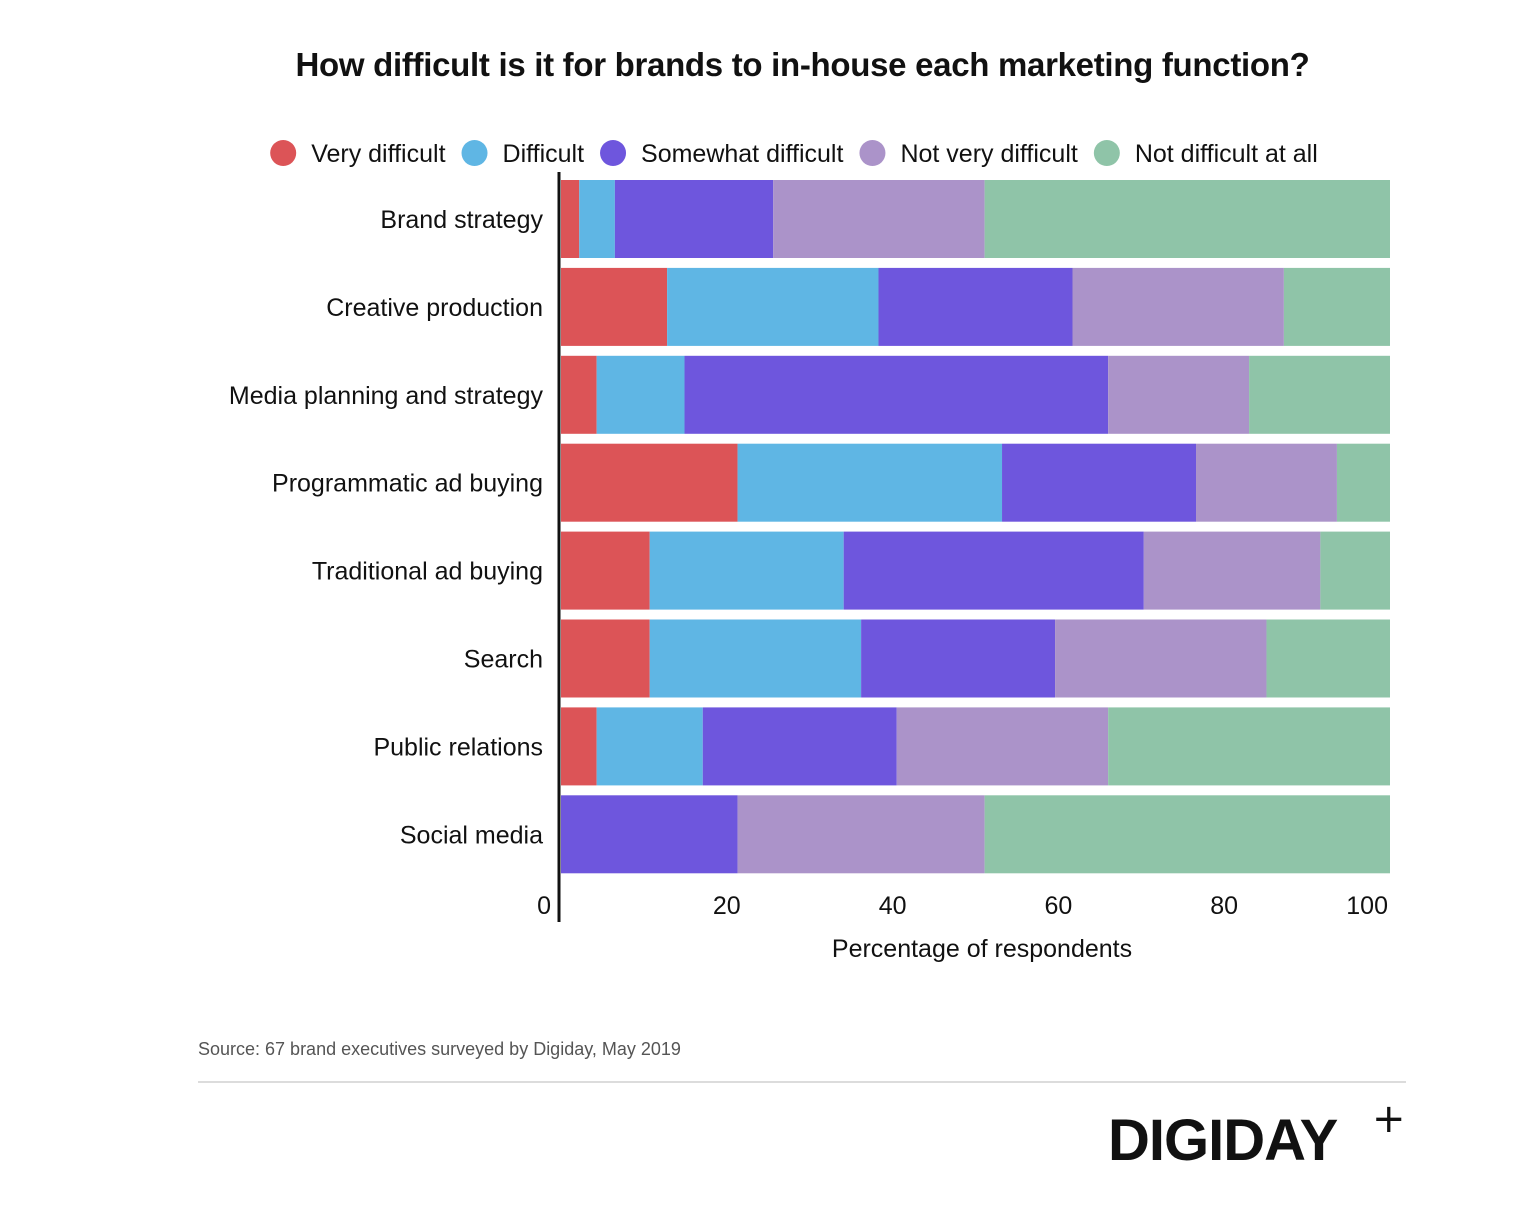 The width and height of the screenshot is (1524, 1230). I want to click on bar-brand-strategy-somewhat-difficult, so click(694, 219).